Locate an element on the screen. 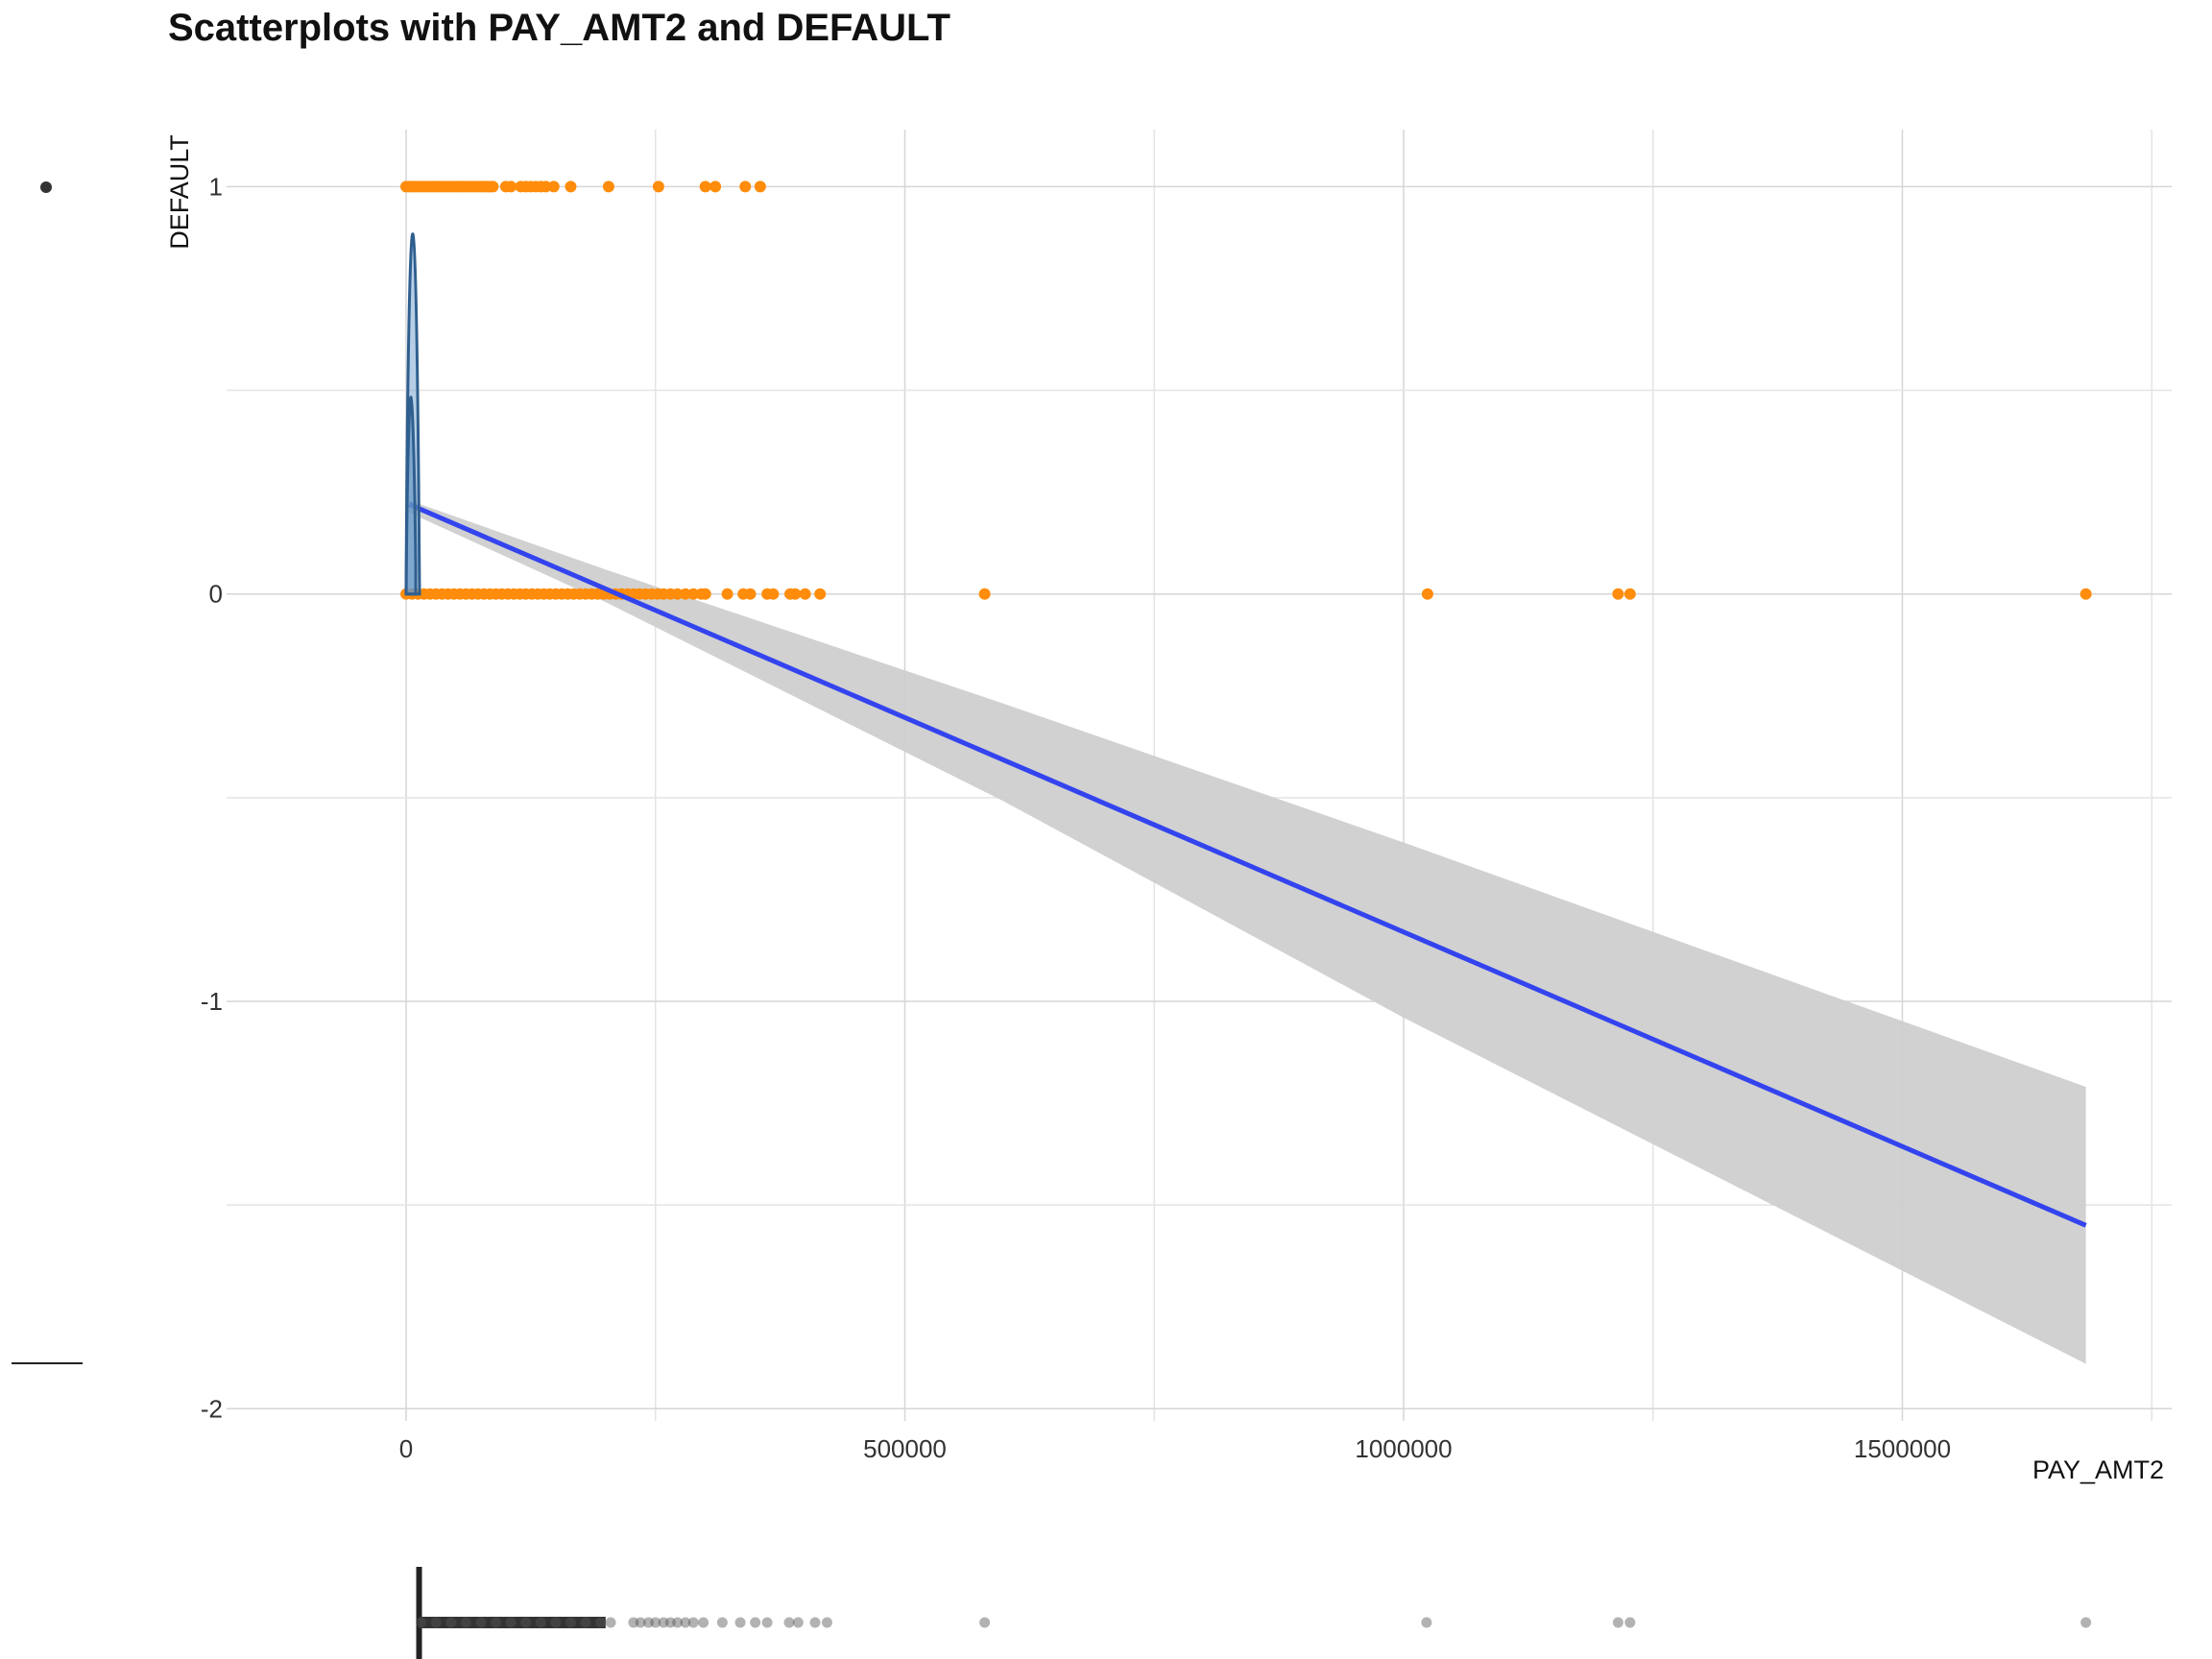  x-tick-label: 1000000 is located at coordinates (1403, 1448).